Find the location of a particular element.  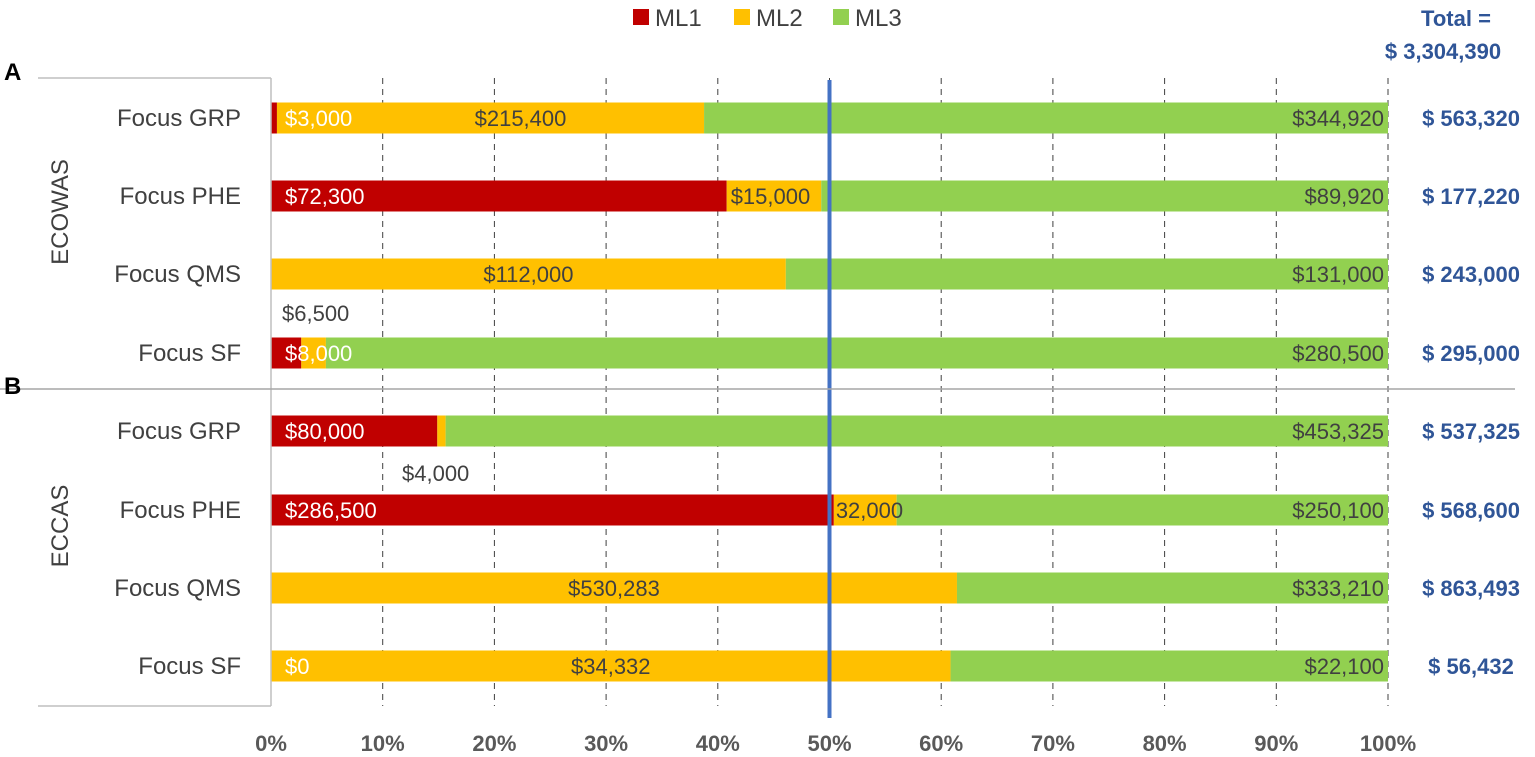

row-total-label: $ 568,600 is located at coordinates (1471, 510).